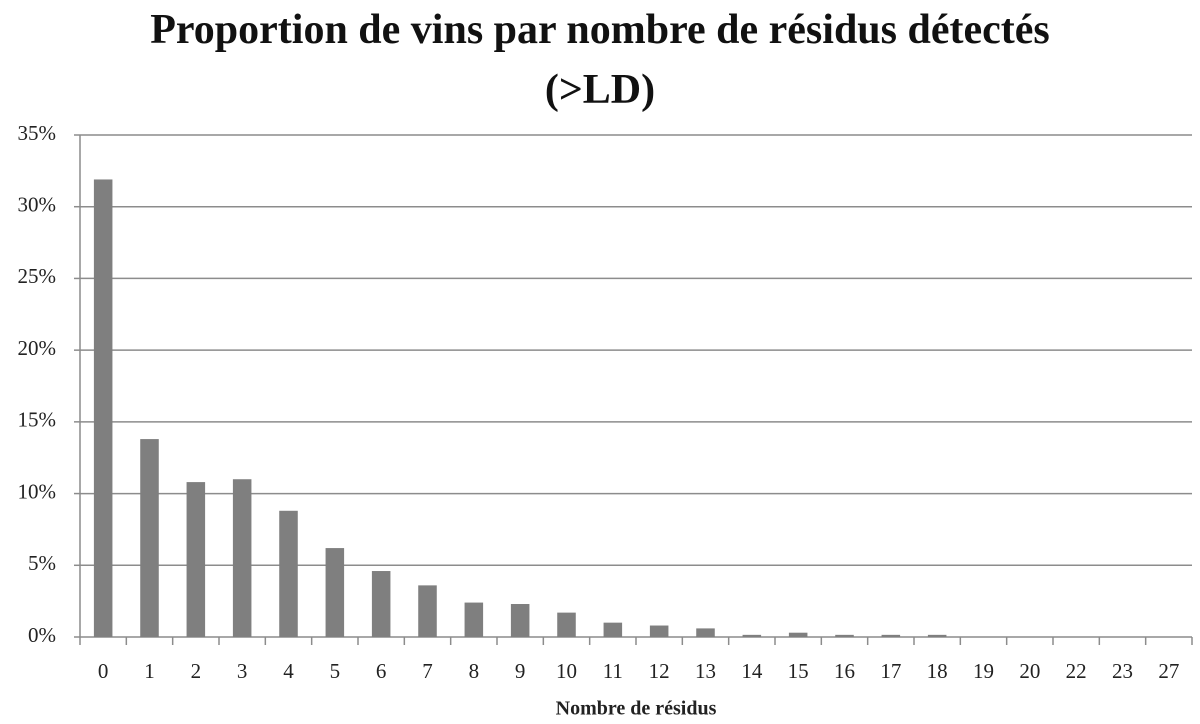 This screenshot has width=1200, height=724. Describe the element at coordinates (149, 671) in the screenshot. I see `x-tick-label: 1` at that location.